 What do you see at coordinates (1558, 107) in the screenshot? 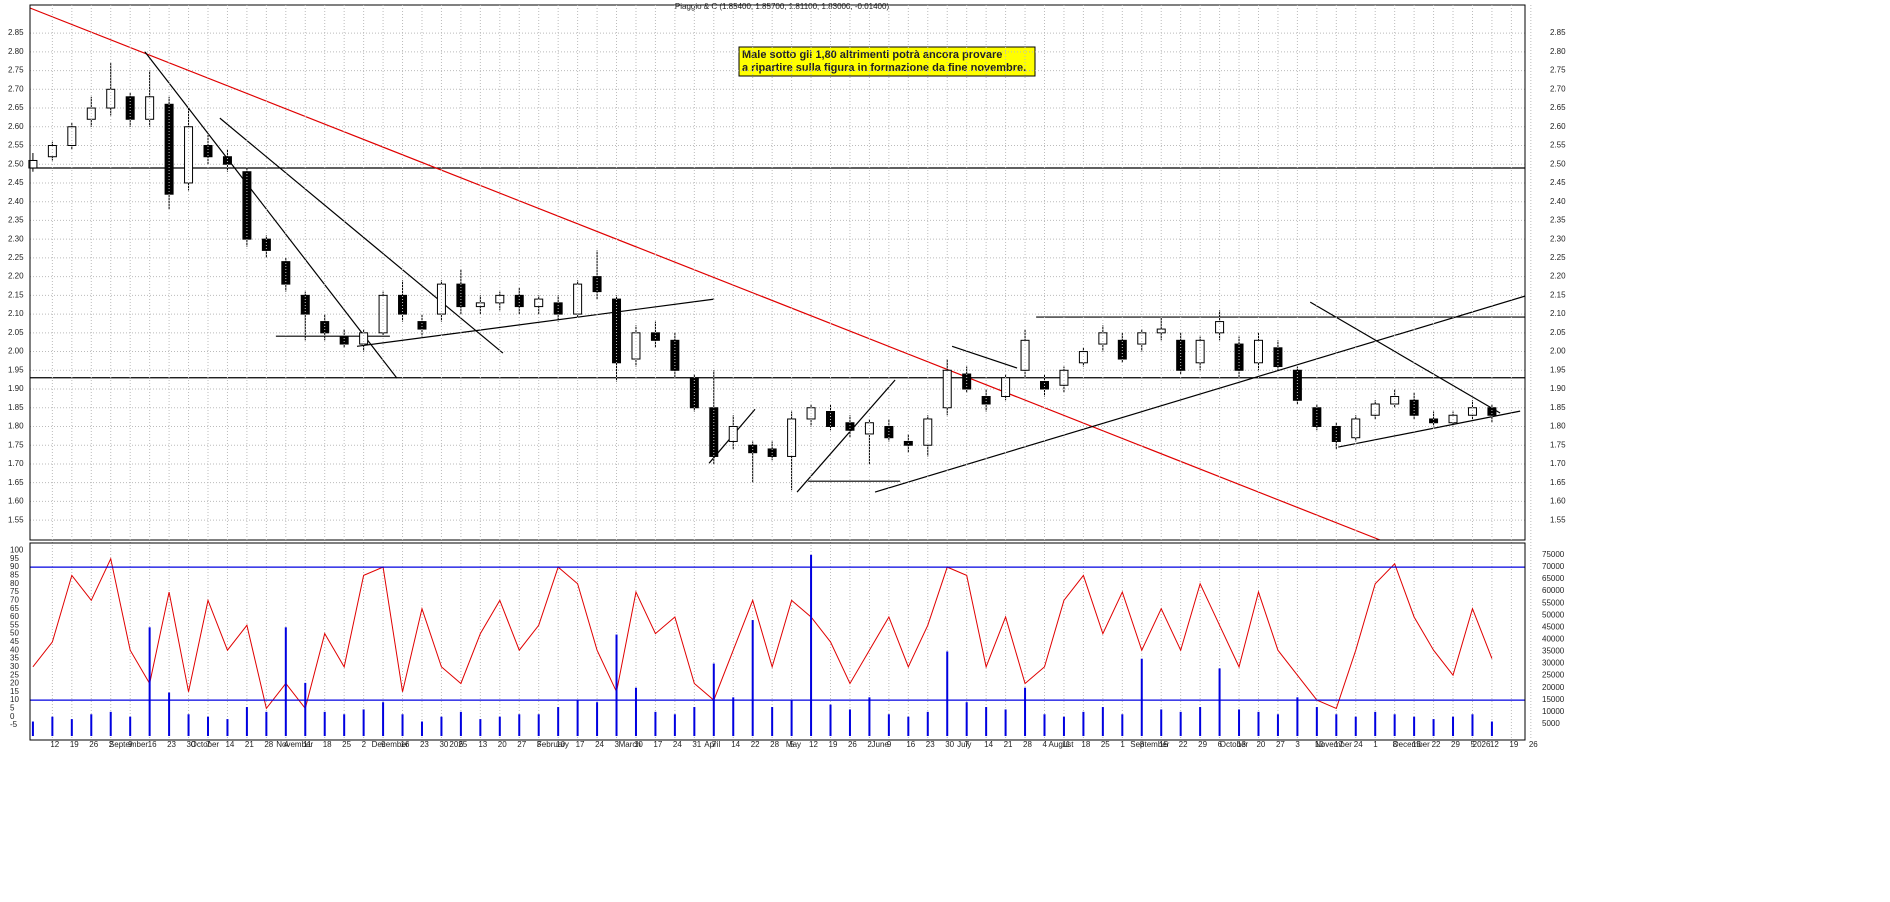
I see `y-tick-label: 2.65` at bounding box center [1558, 107].